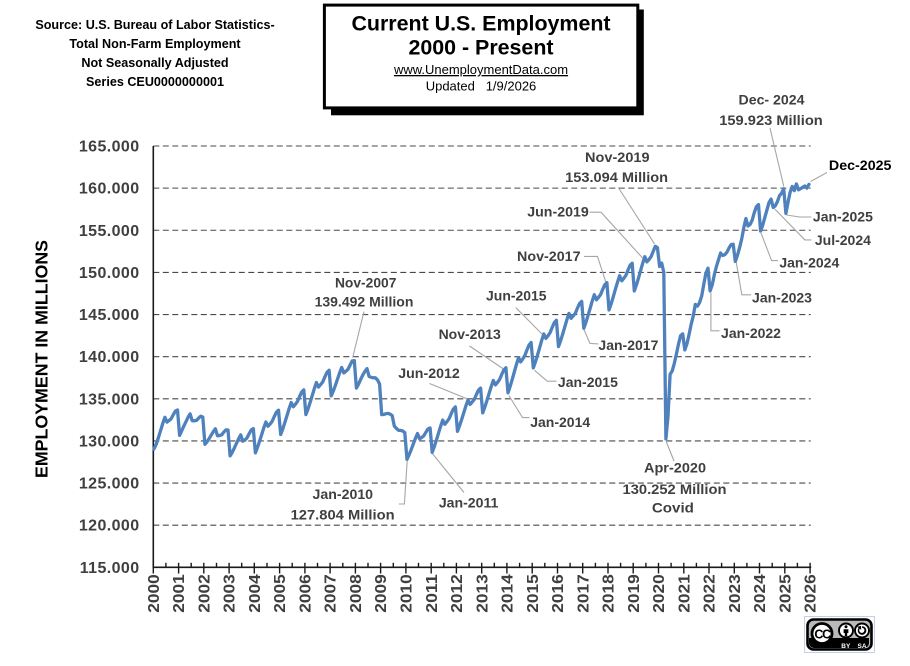 The height and width of the screenshot is (666, 910). Describe the element at coordinates (558, 212) in the screenshot. I see `svg-text: Jun-2019` at that location.